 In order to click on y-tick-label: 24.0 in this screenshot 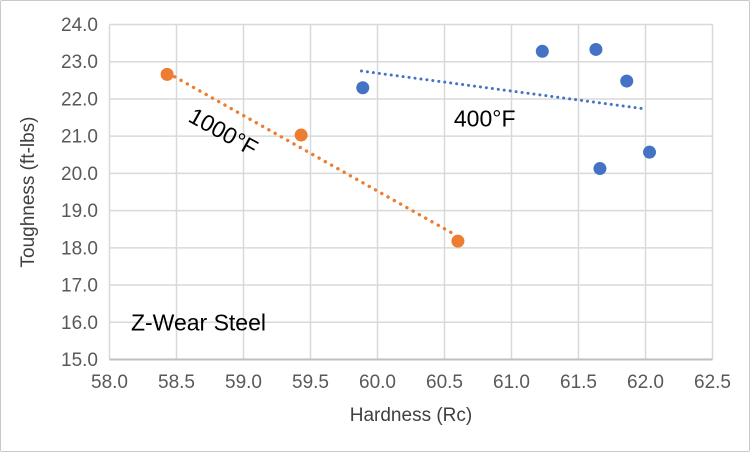, I will do `click(79, 25)`.